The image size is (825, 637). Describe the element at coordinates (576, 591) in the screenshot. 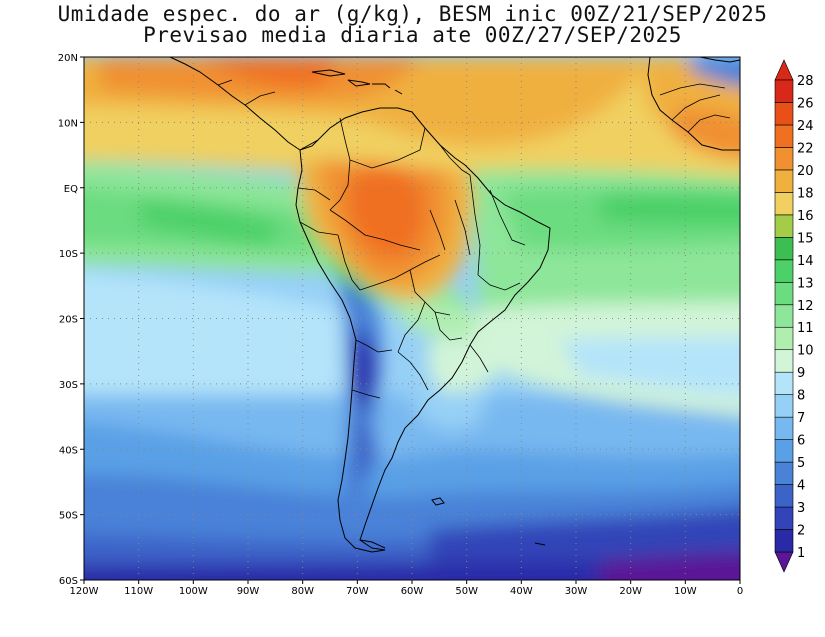

I see `lon-tick-label: 30W` at that location.